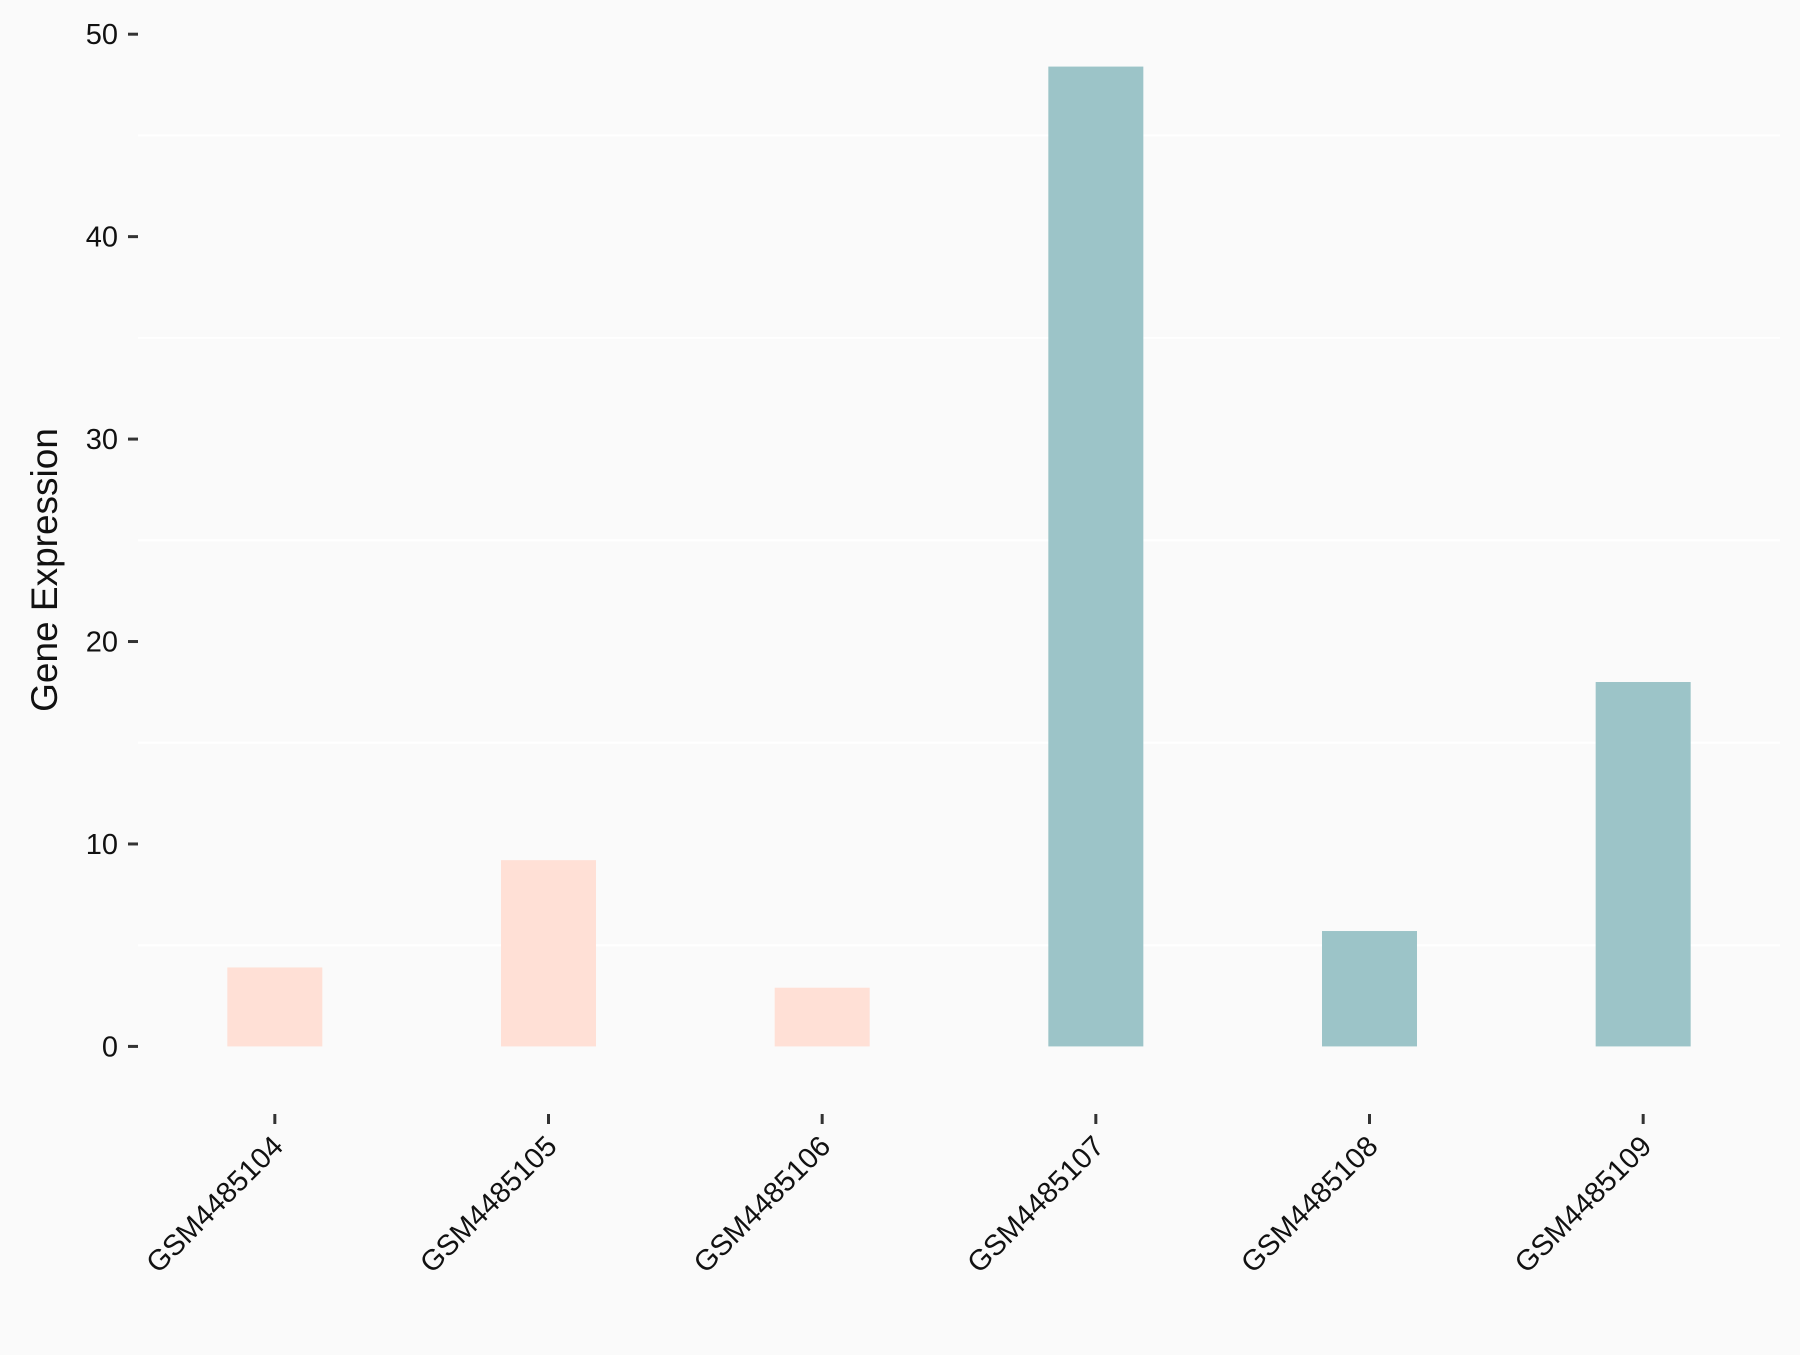  I want to click on x-tick-label: GSM4485105, so click(488, 1204).